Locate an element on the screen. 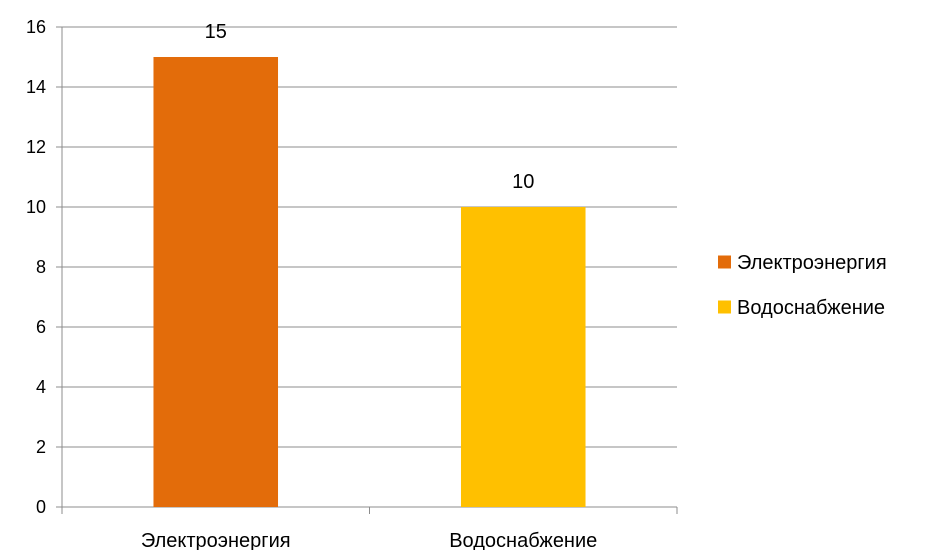  y-tick-label: 6 is located at coordinates (41, 327).